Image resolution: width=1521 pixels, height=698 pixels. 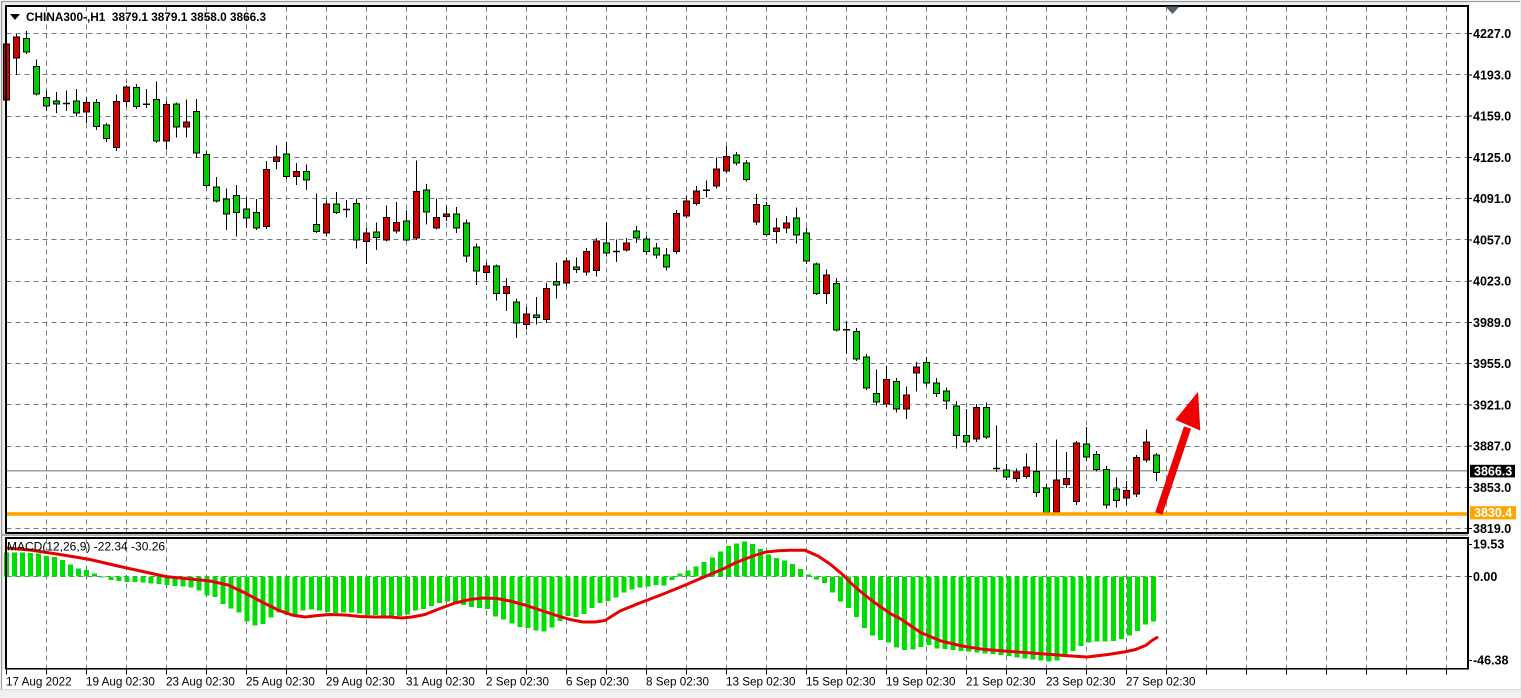 I want to click on svg-text: 13 Sep 02:30, so click(x=761, y=682).